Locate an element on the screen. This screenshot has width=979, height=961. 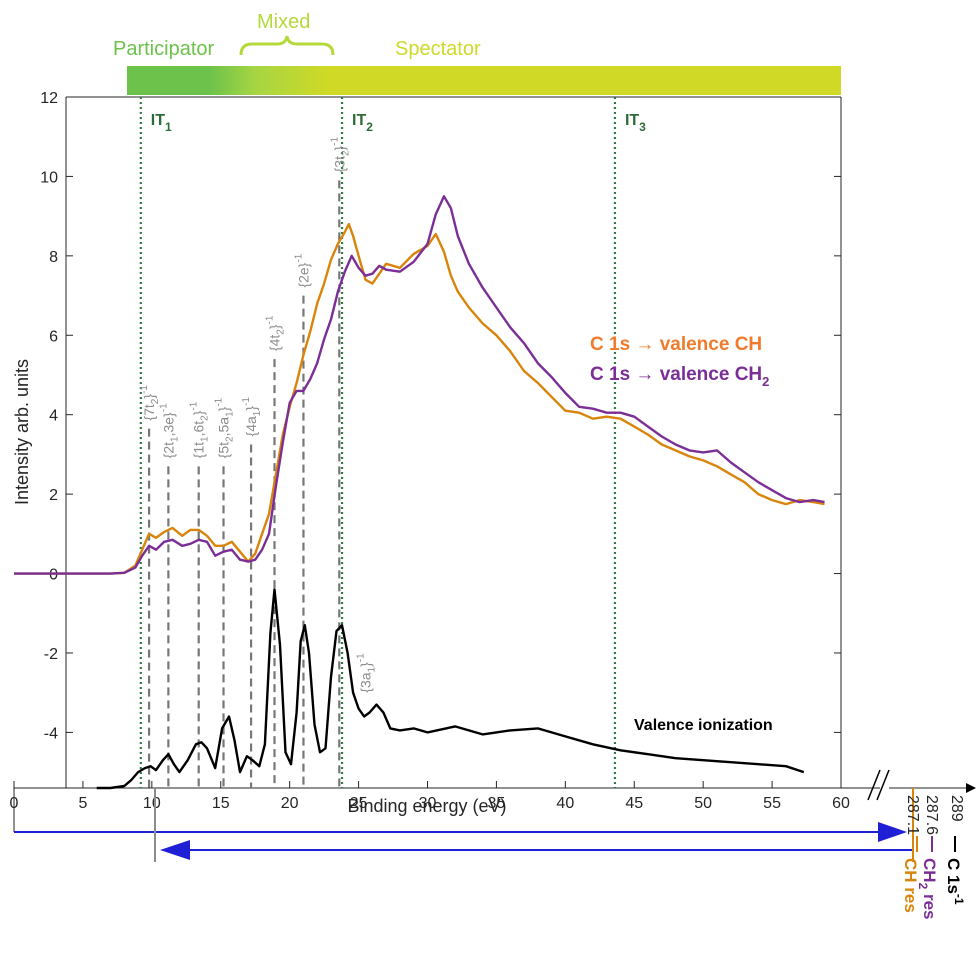
assignment-label-3: {5t2,5a1}-1 is located at coordinates (225, 427).